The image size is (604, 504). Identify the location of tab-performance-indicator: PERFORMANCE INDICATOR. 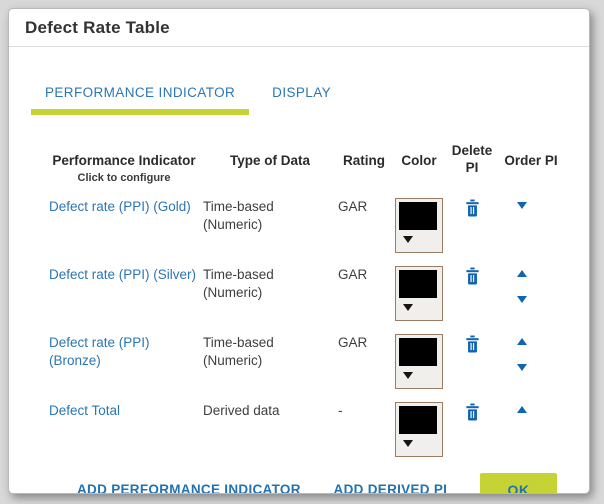
(140, 100).